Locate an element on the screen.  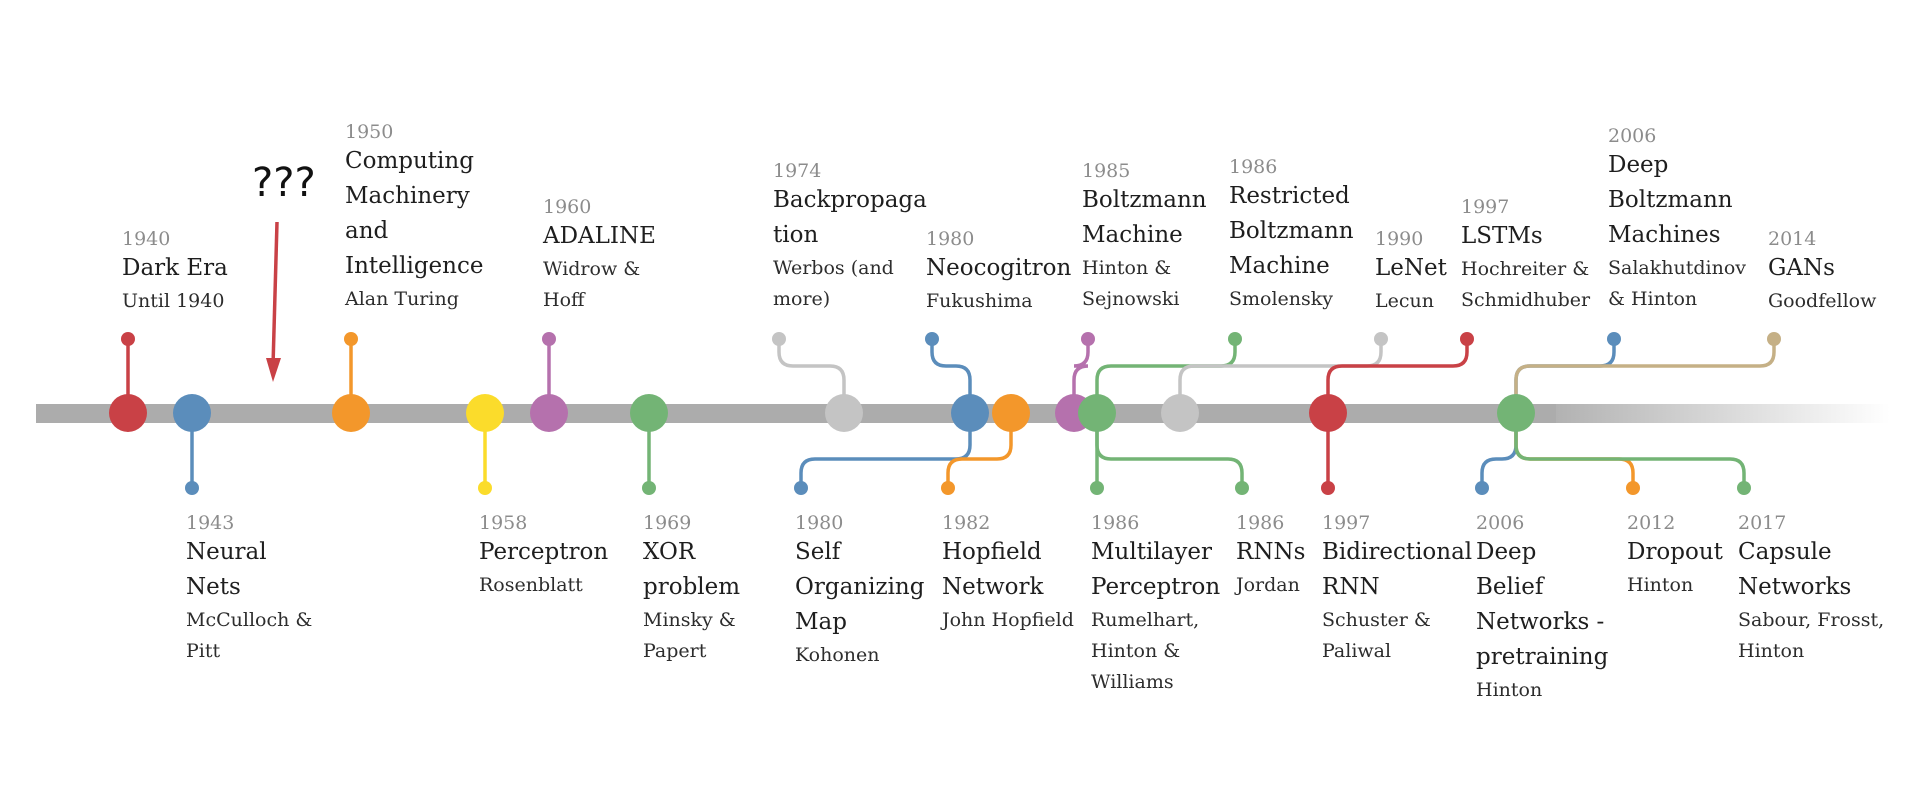
event-dot-adaline is located at coordinates (549, 339).